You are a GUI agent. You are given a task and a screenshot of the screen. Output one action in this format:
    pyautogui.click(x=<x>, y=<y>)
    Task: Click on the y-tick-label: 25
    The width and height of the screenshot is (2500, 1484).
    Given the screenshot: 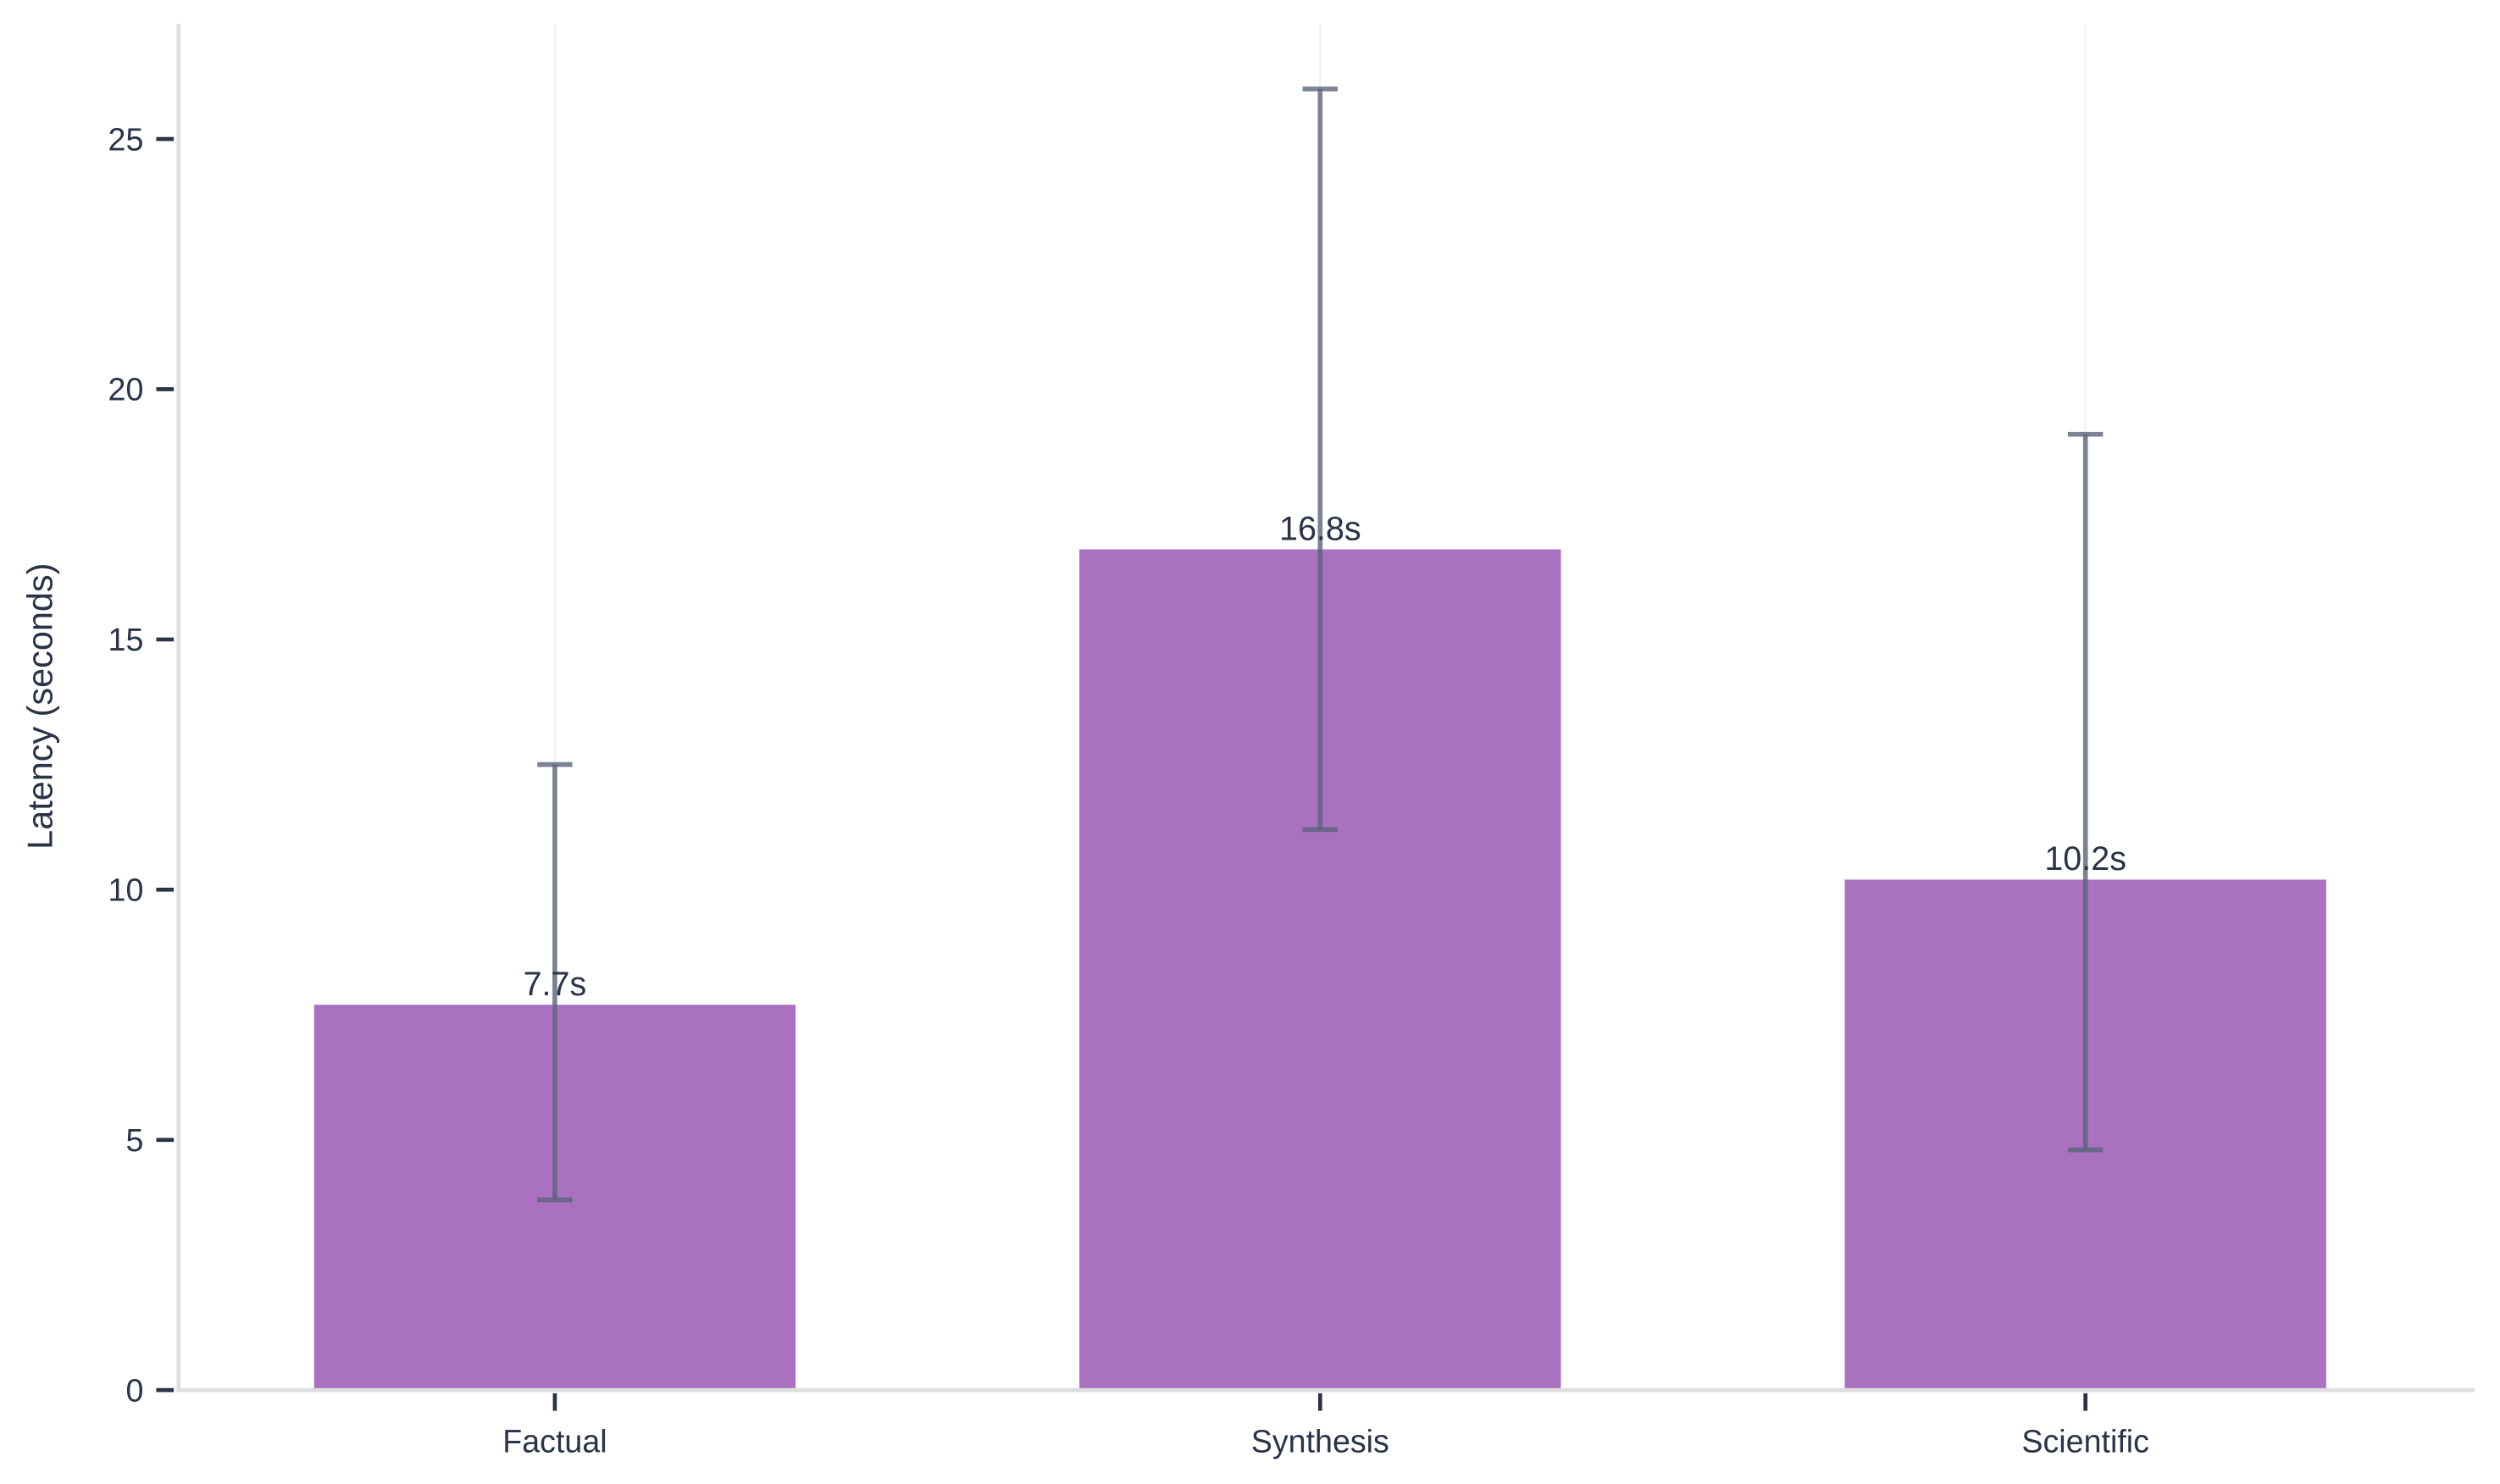 What is the action you would take?
    pyautogui.click(x=126, y=139)
    